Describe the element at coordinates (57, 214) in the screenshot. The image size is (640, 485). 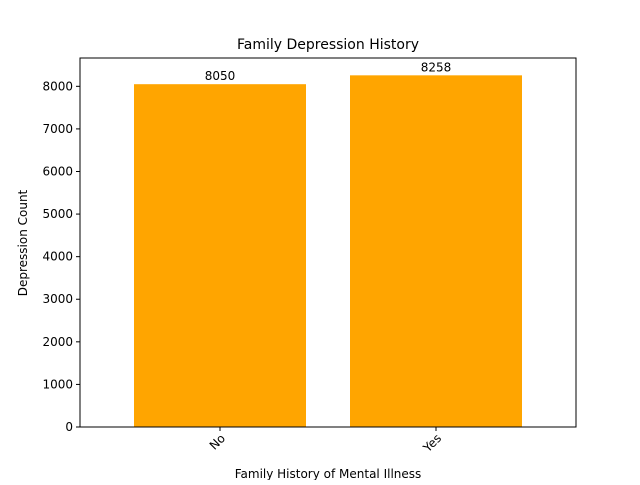
I see `y-tick-label: 5000` at that location.